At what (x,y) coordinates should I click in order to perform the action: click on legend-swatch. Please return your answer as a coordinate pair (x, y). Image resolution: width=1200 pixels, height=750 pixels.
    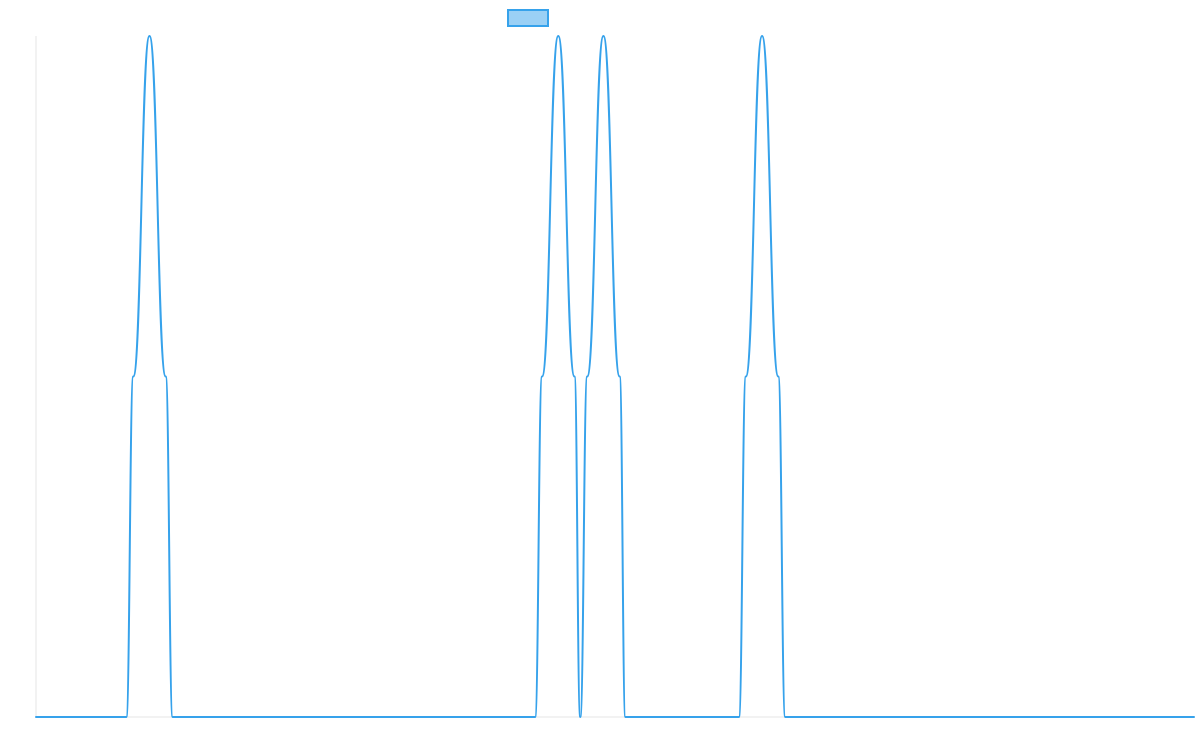
    Looking at the image, I should click on (528, 18).